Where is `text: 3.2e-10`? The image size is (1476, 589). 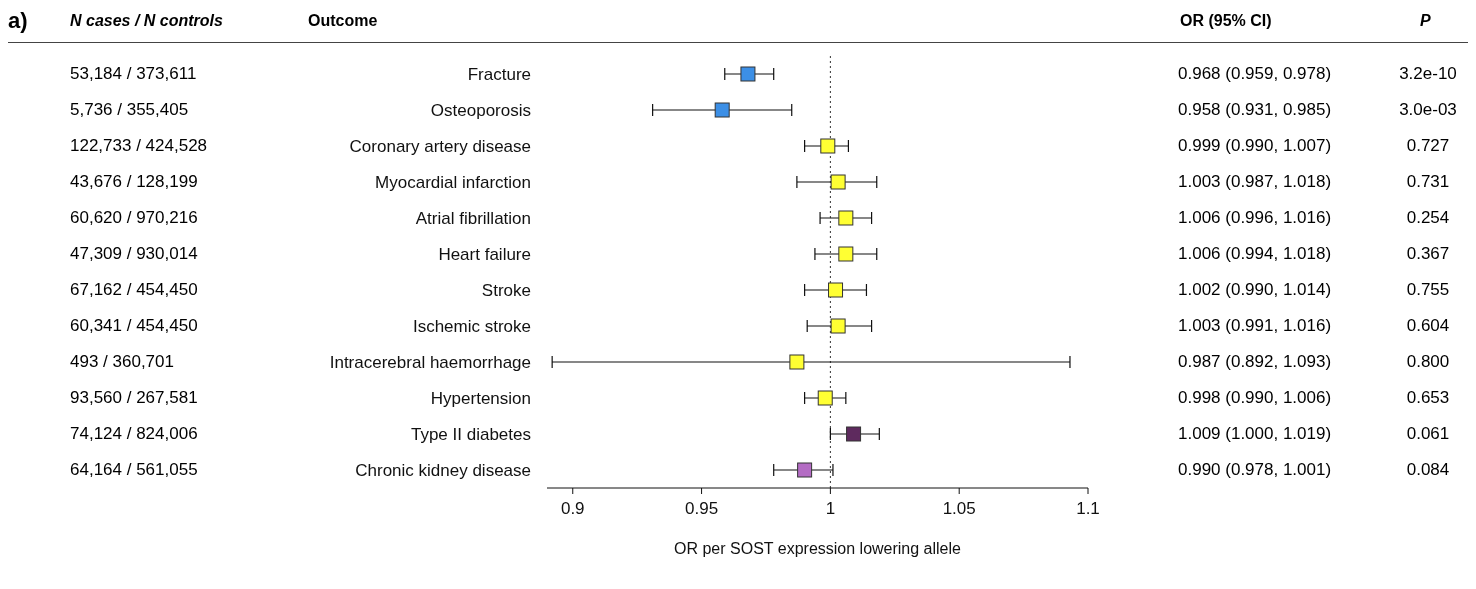
text: 3.2e-10 is located at coordinates (1428, 74).